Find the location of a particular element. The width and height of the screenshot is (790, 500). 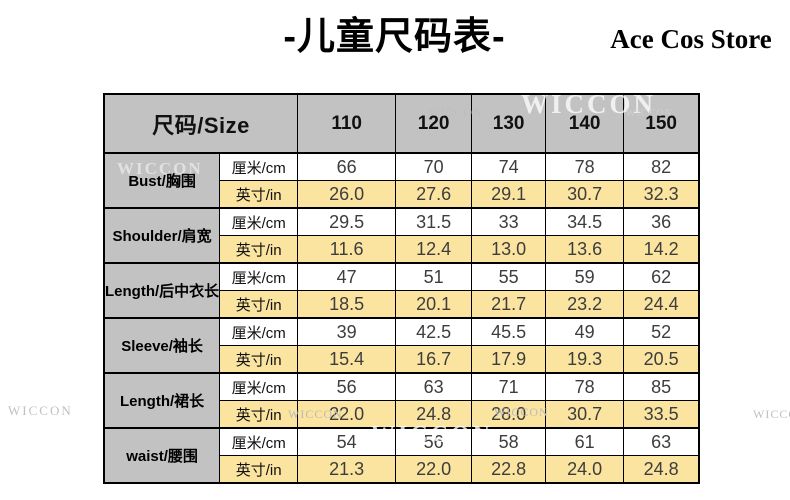

size-col-140: 140 is located at coordinates (585, 123).